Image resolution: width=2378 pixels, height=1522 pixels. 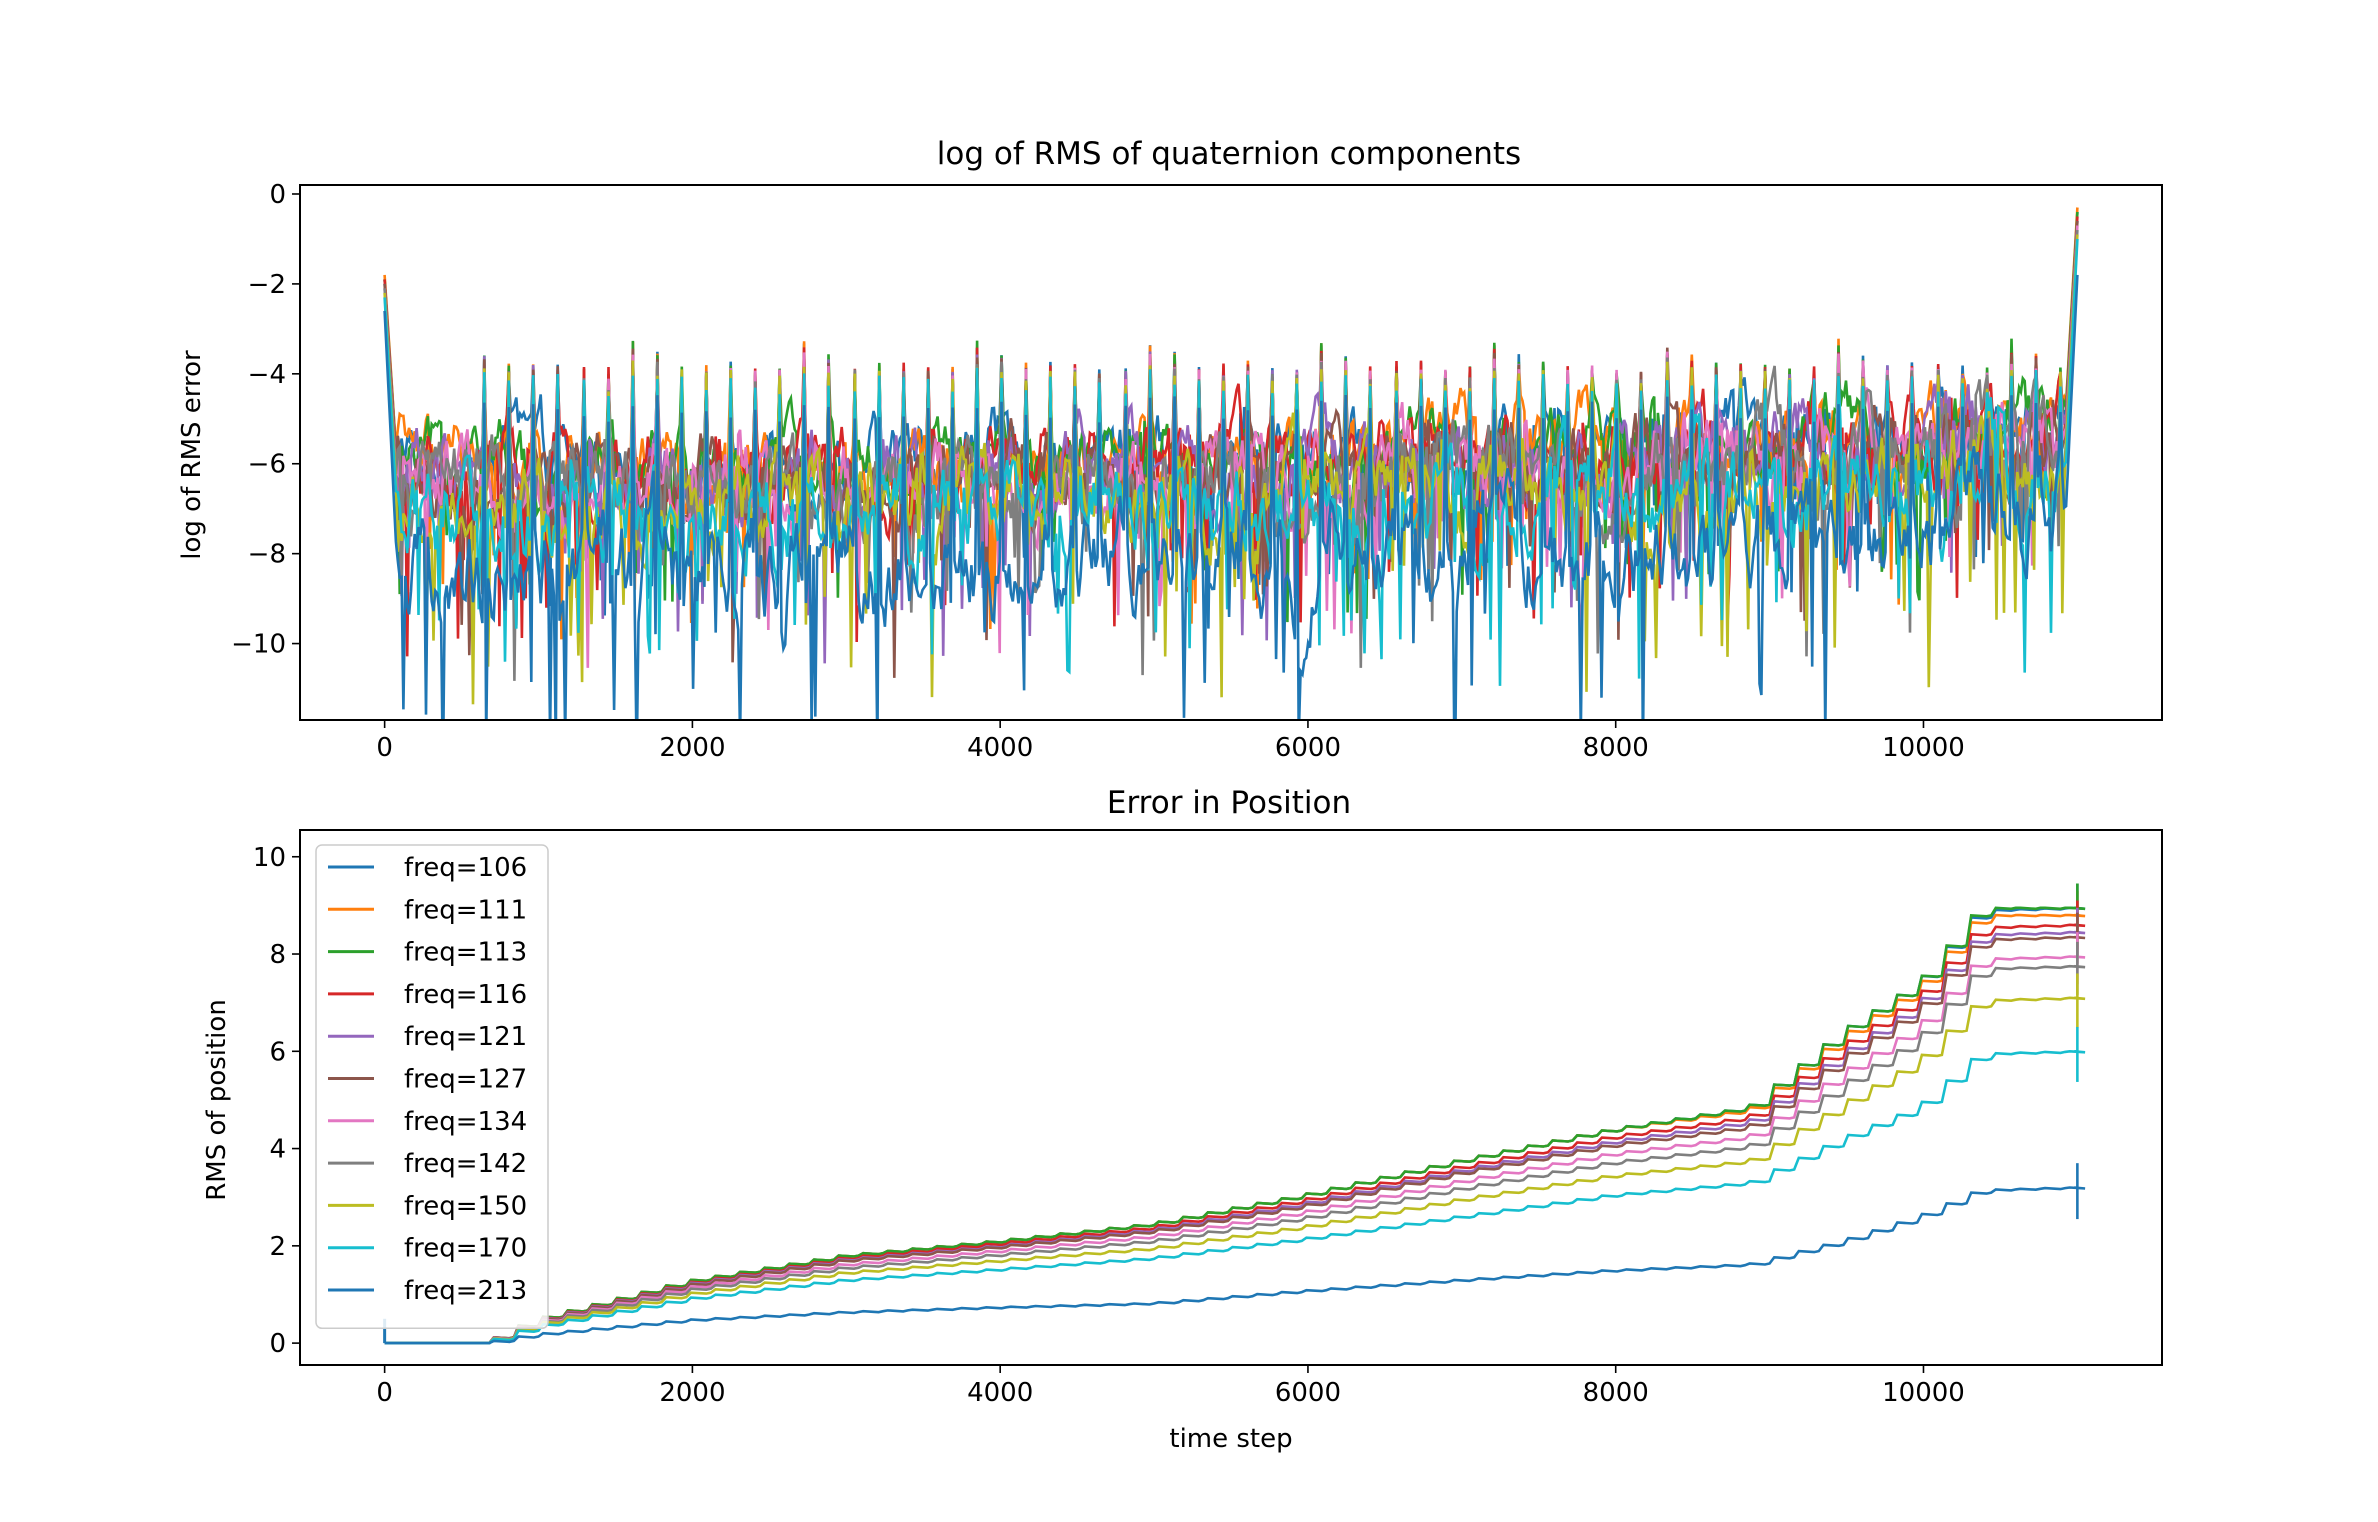 I want to click on legend-box, so click(x=432, y=1087).